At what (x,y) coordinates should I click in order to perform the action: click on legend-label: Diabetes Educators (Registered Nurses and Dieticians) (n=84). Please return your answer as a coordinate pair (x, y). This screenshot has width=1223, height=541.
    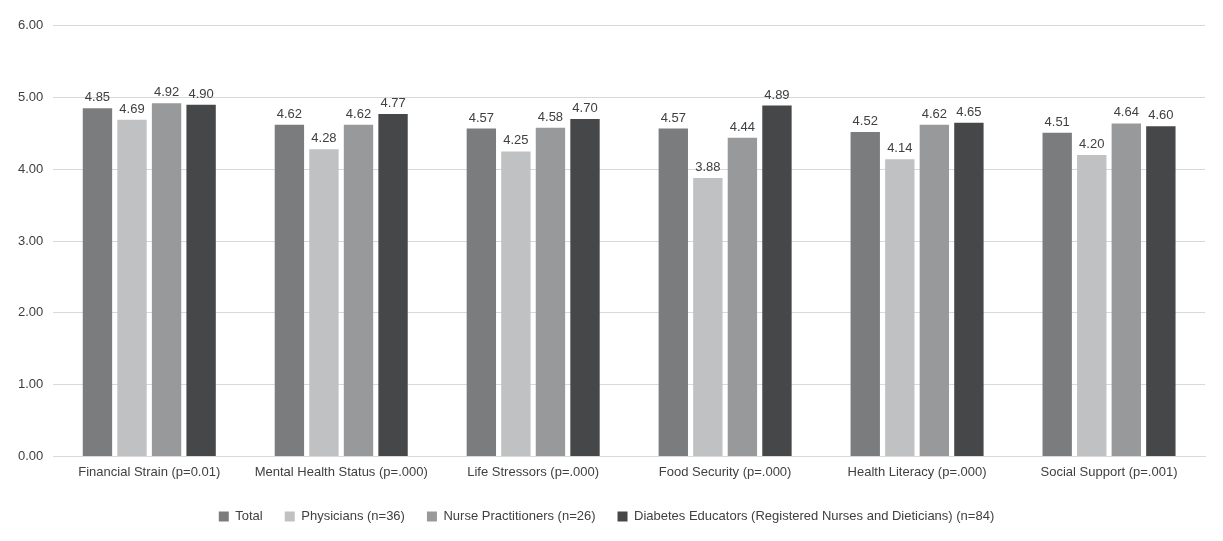
    Looking at the image, I should click on (814, 516).